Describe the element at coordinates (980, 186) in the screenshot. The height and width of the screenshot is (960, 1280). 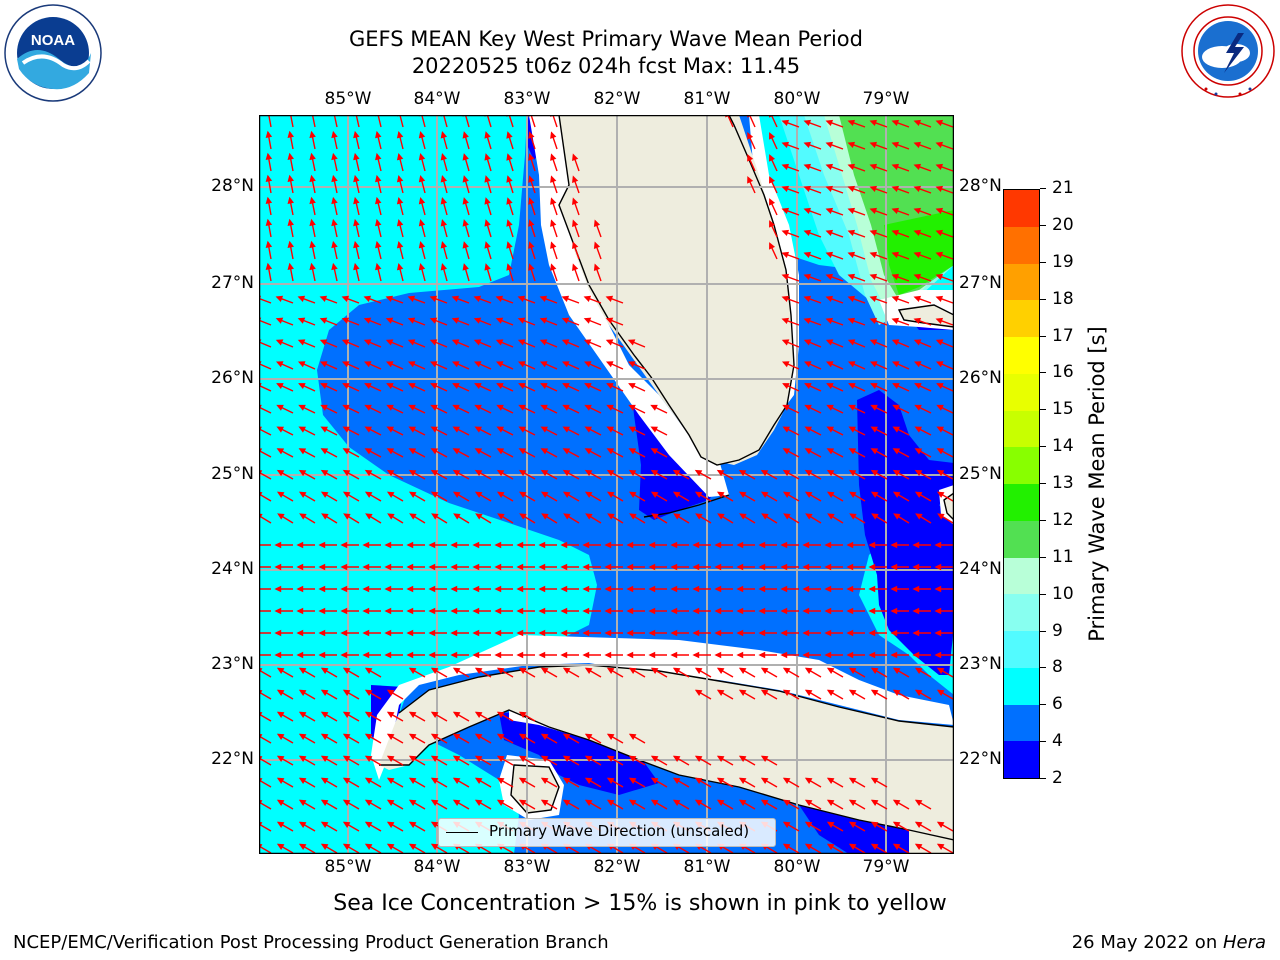
I see `lat-label-right: 28°N` at that location.